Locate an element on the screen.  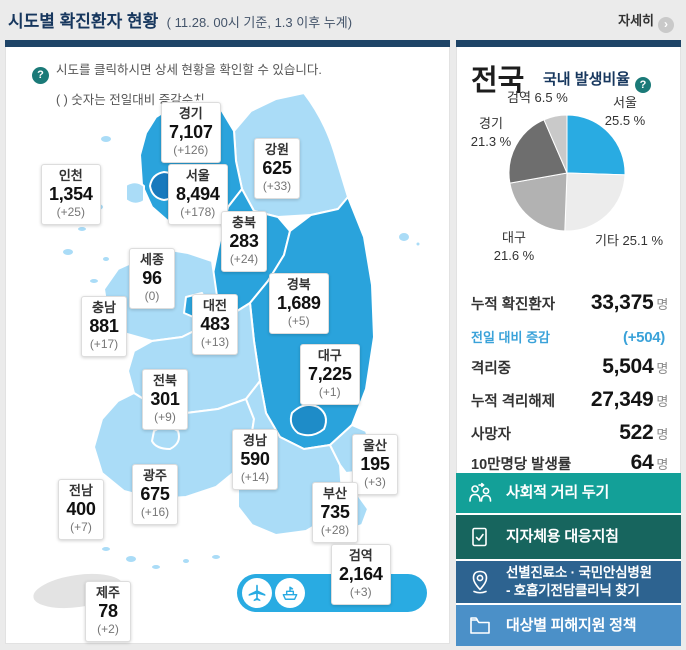
region-label-daejeon: 대전 483 (+13) is located at coordinates (215, 324).